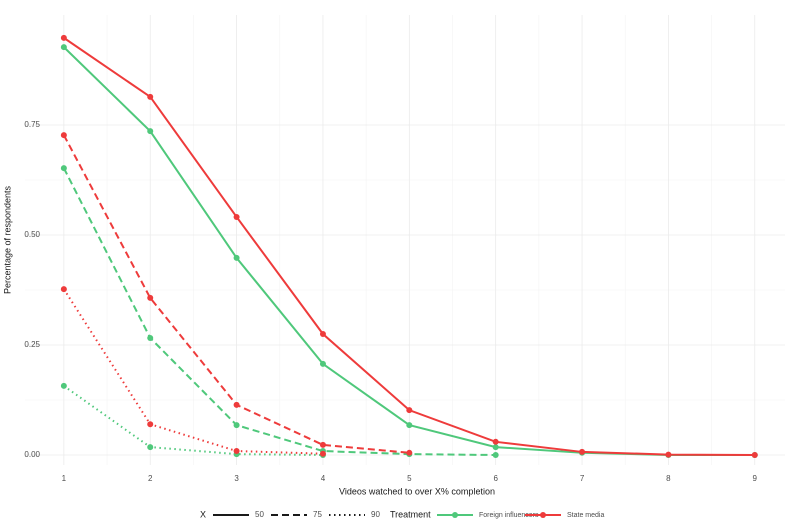  I want to click on x-tick-label: 3, so click(236, 478).